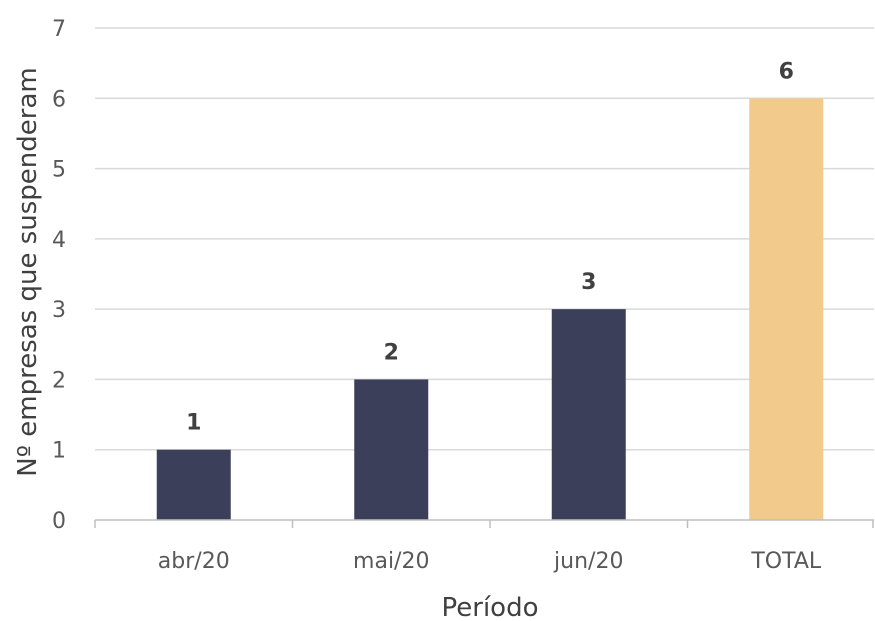 This screenshot has height=621, width=875. I want to click on data-label: 6, so click(786, 71).